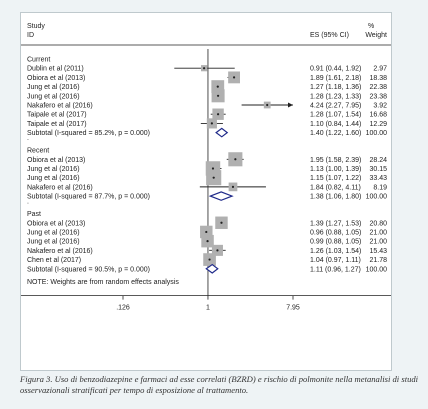 The width and height of the screenshot is (428, 409). I want to click on es-value: 1.04 (0.97, 1.11), so click(335, 260).